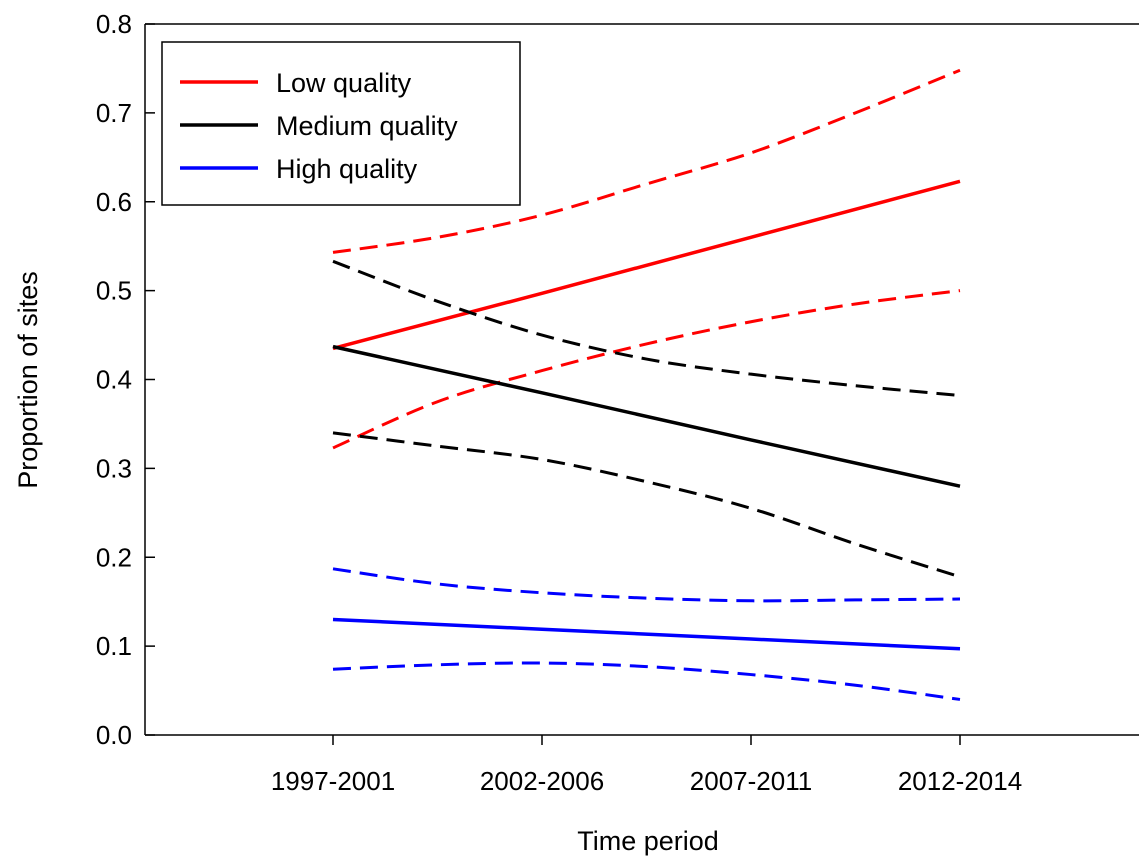 This screenshot has width=1139, height=865. Describe the element at coordinates (114, 557) in the screenshot. I see `y-tick-label: 0.2` at that location.